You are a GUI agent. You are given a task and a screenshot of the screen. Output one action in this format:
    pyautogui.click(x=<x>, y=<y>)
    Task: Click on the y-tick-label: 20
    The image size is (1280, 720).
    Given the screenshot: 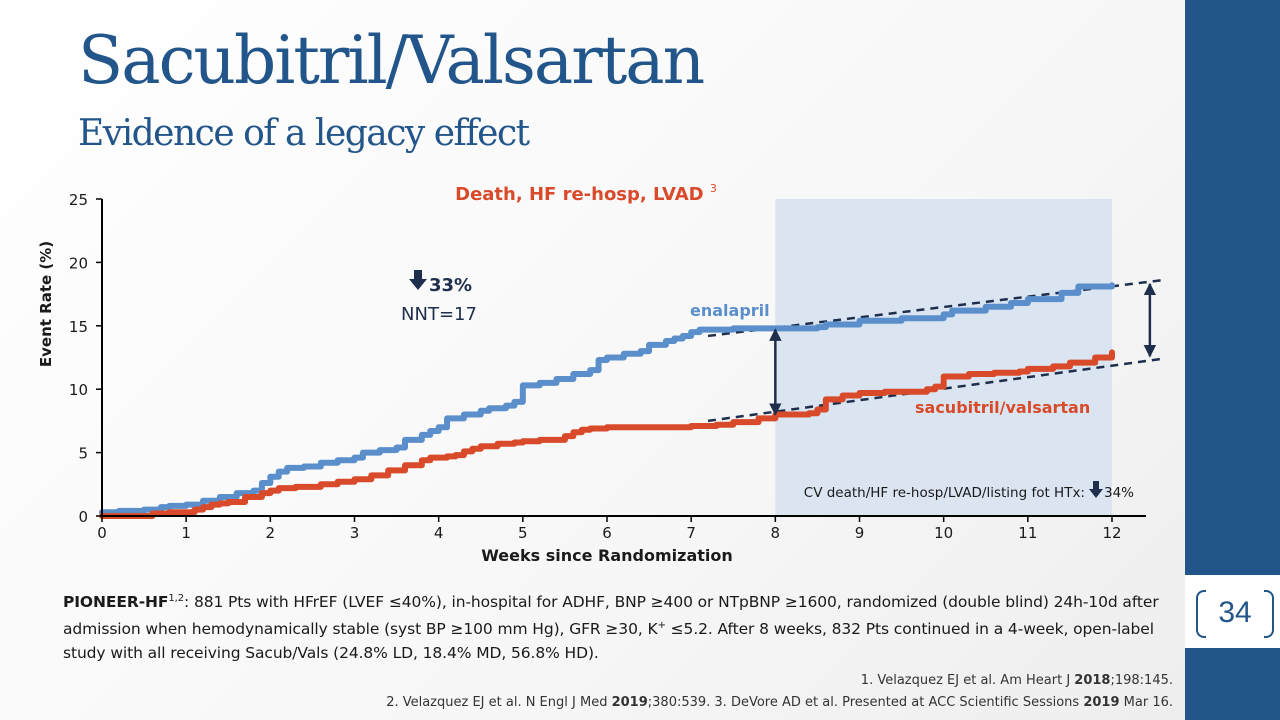 What is the action you would take?
    pyautogui.click(x=78, y=263)
    